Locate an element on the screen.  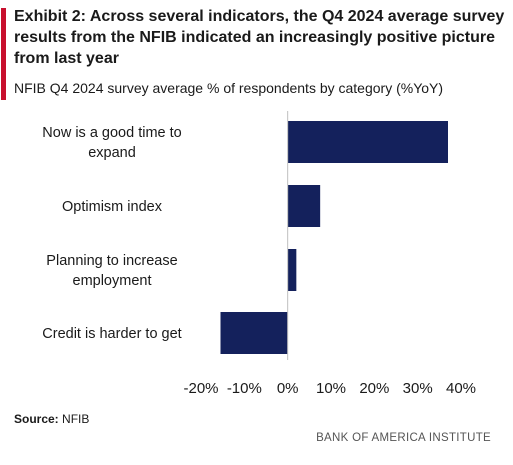
title-accent-bar is located at coordinates (3, 54).